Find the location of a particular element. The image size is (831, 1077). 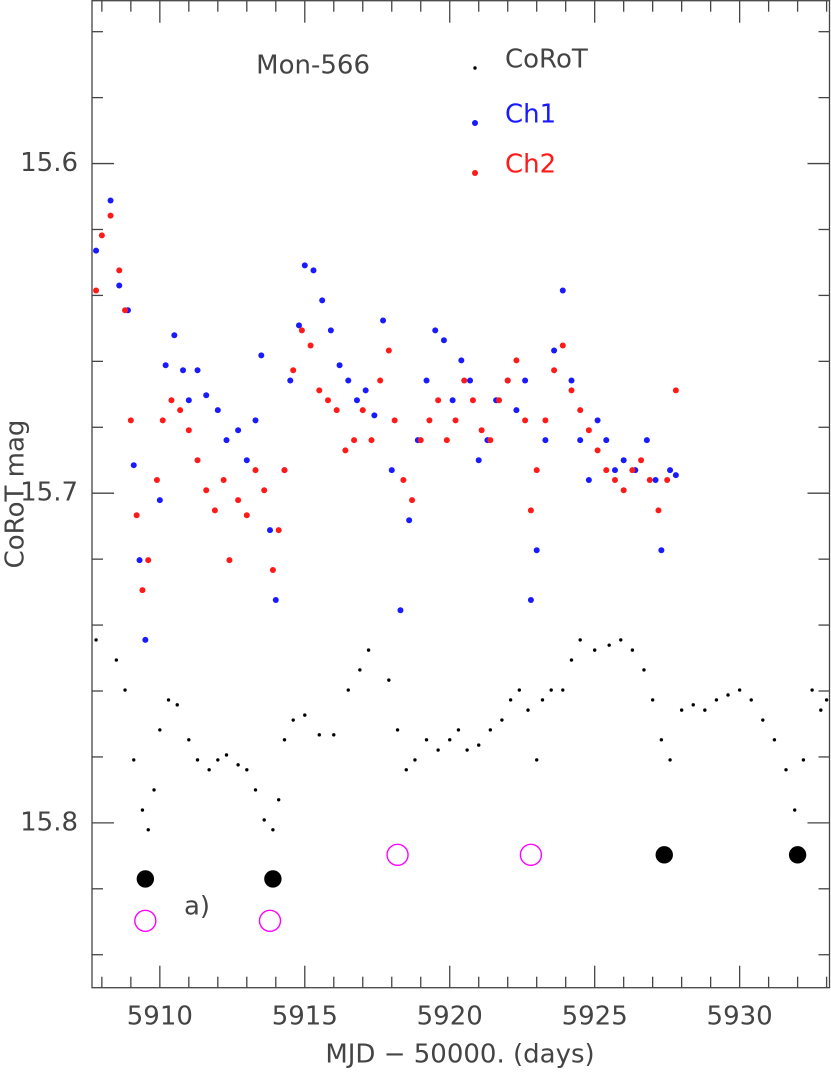

x-tick-label: 5910 is located at coordinates (160, 1017).